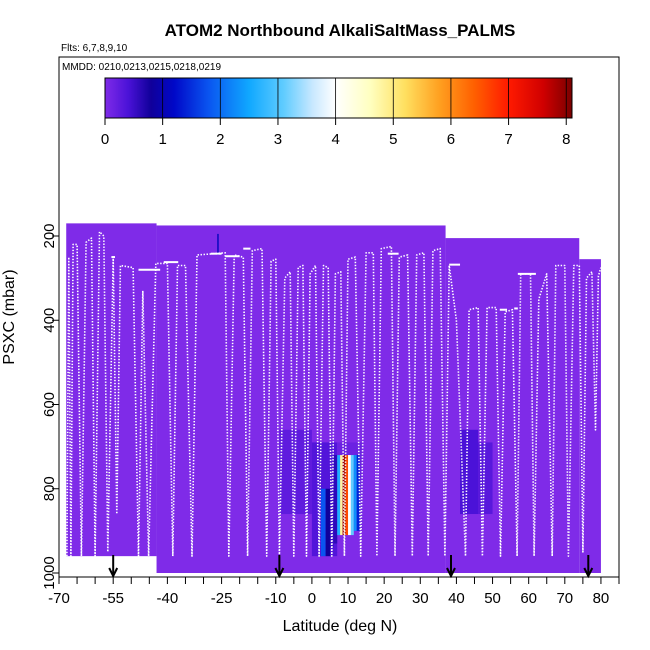 The image size is (650, 650). I want to click on y-tick-label: 200, so click(49, 235).